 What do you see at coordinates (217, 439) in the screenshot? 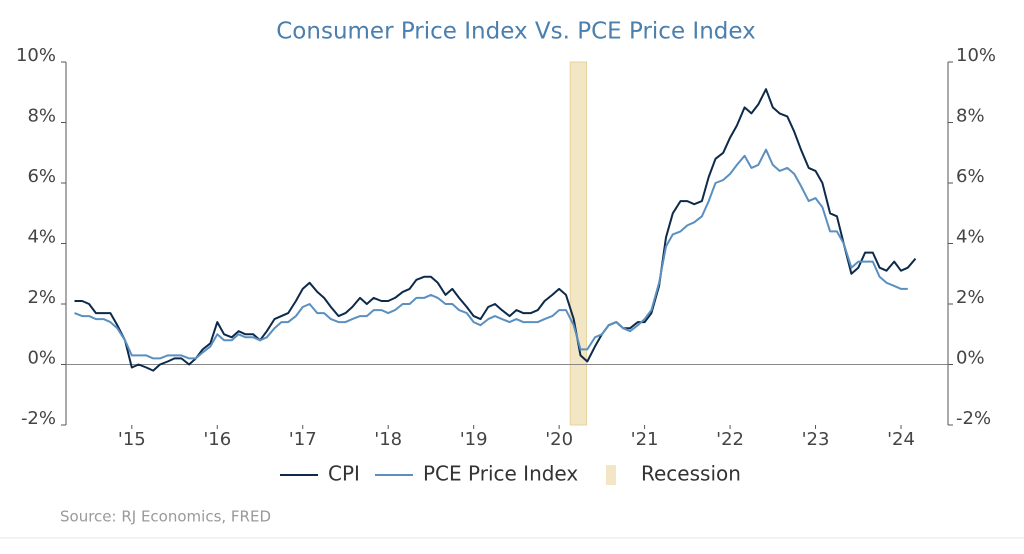
I see `x-tick-label: '16` at bounding box center [217, 439].